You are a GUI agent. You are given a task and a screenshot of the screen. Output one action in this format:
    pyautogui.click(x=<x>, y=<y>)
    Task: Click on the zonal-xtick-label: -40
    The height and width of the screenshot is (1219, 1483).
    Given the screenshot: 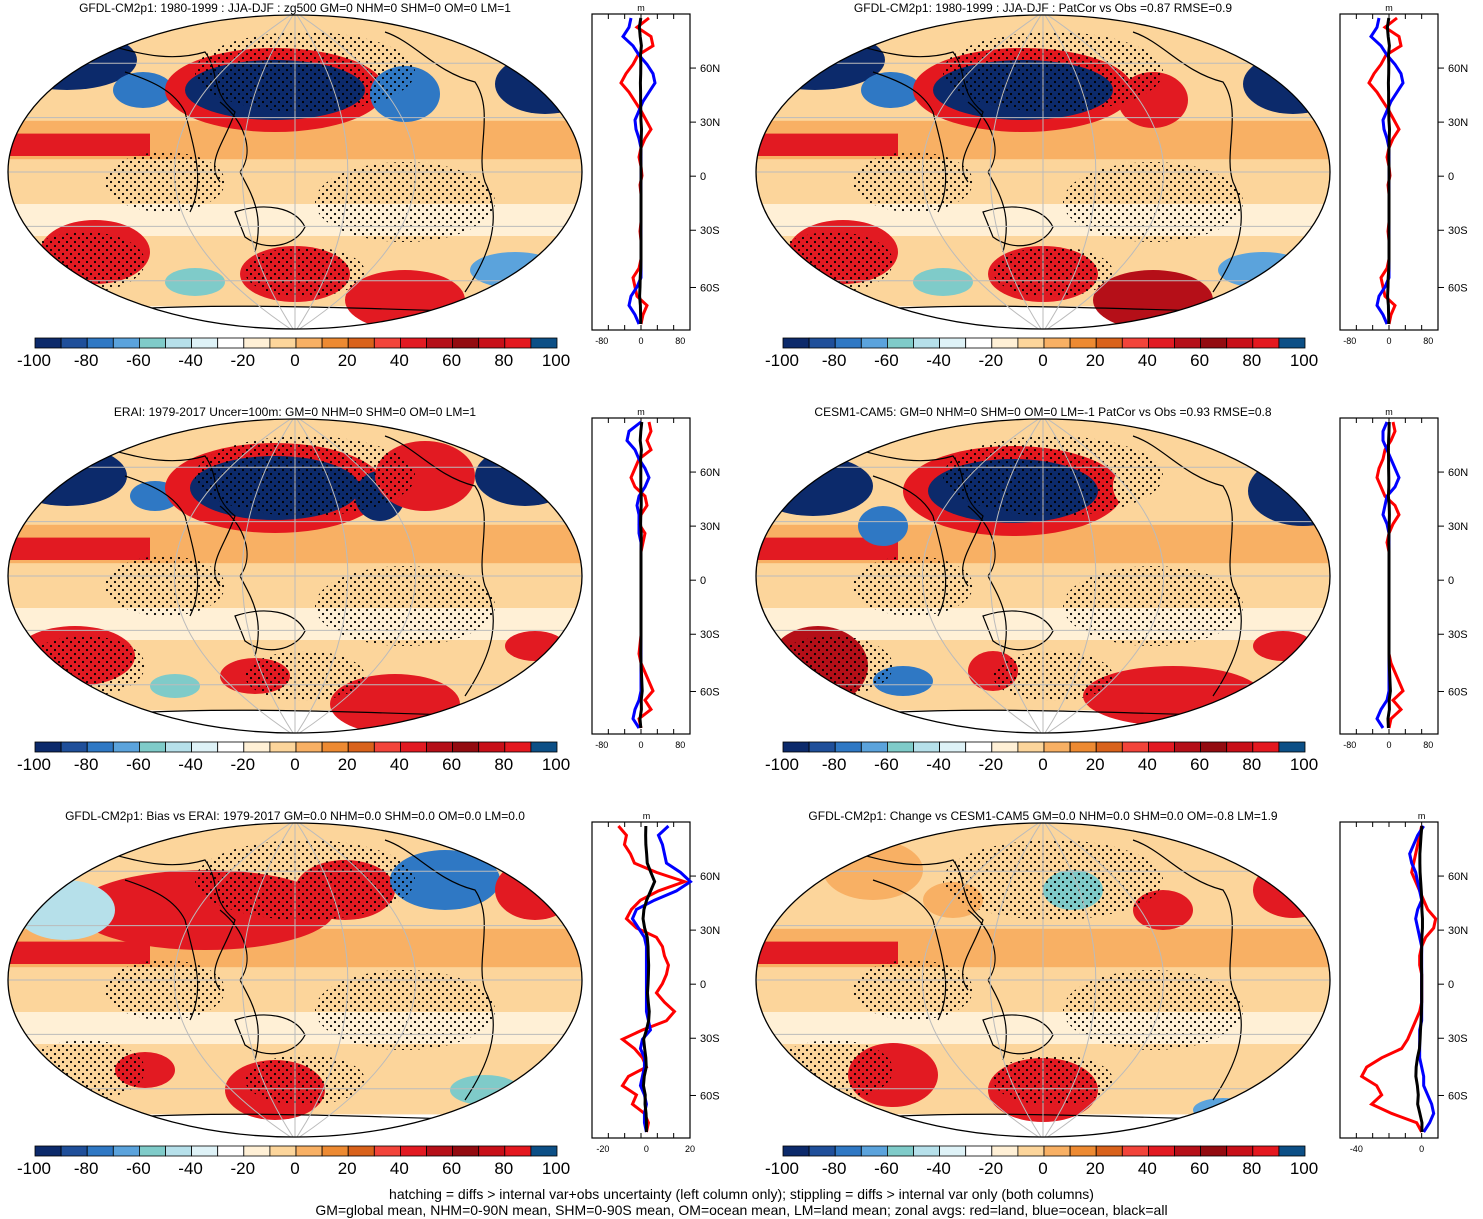 What is the action you would take?
    pyautogui.click(x=1356, y=1149)
    